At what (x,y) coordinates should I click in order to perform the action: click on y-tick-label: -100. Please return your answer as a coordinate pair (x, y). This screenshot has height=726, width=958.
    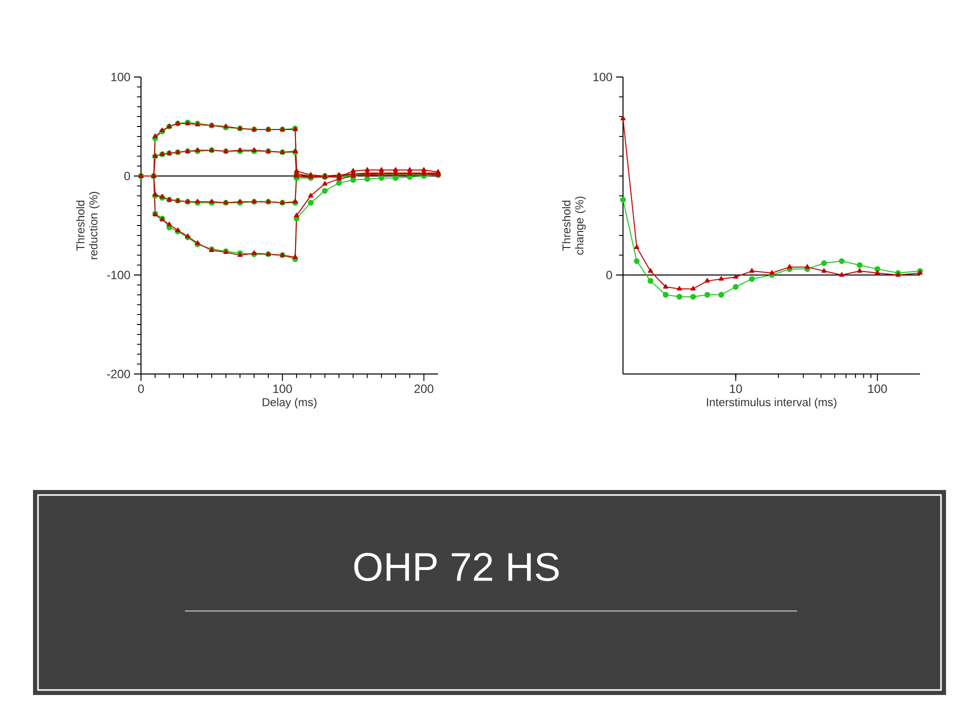
    Looking at the image, I should click on (118, 275).